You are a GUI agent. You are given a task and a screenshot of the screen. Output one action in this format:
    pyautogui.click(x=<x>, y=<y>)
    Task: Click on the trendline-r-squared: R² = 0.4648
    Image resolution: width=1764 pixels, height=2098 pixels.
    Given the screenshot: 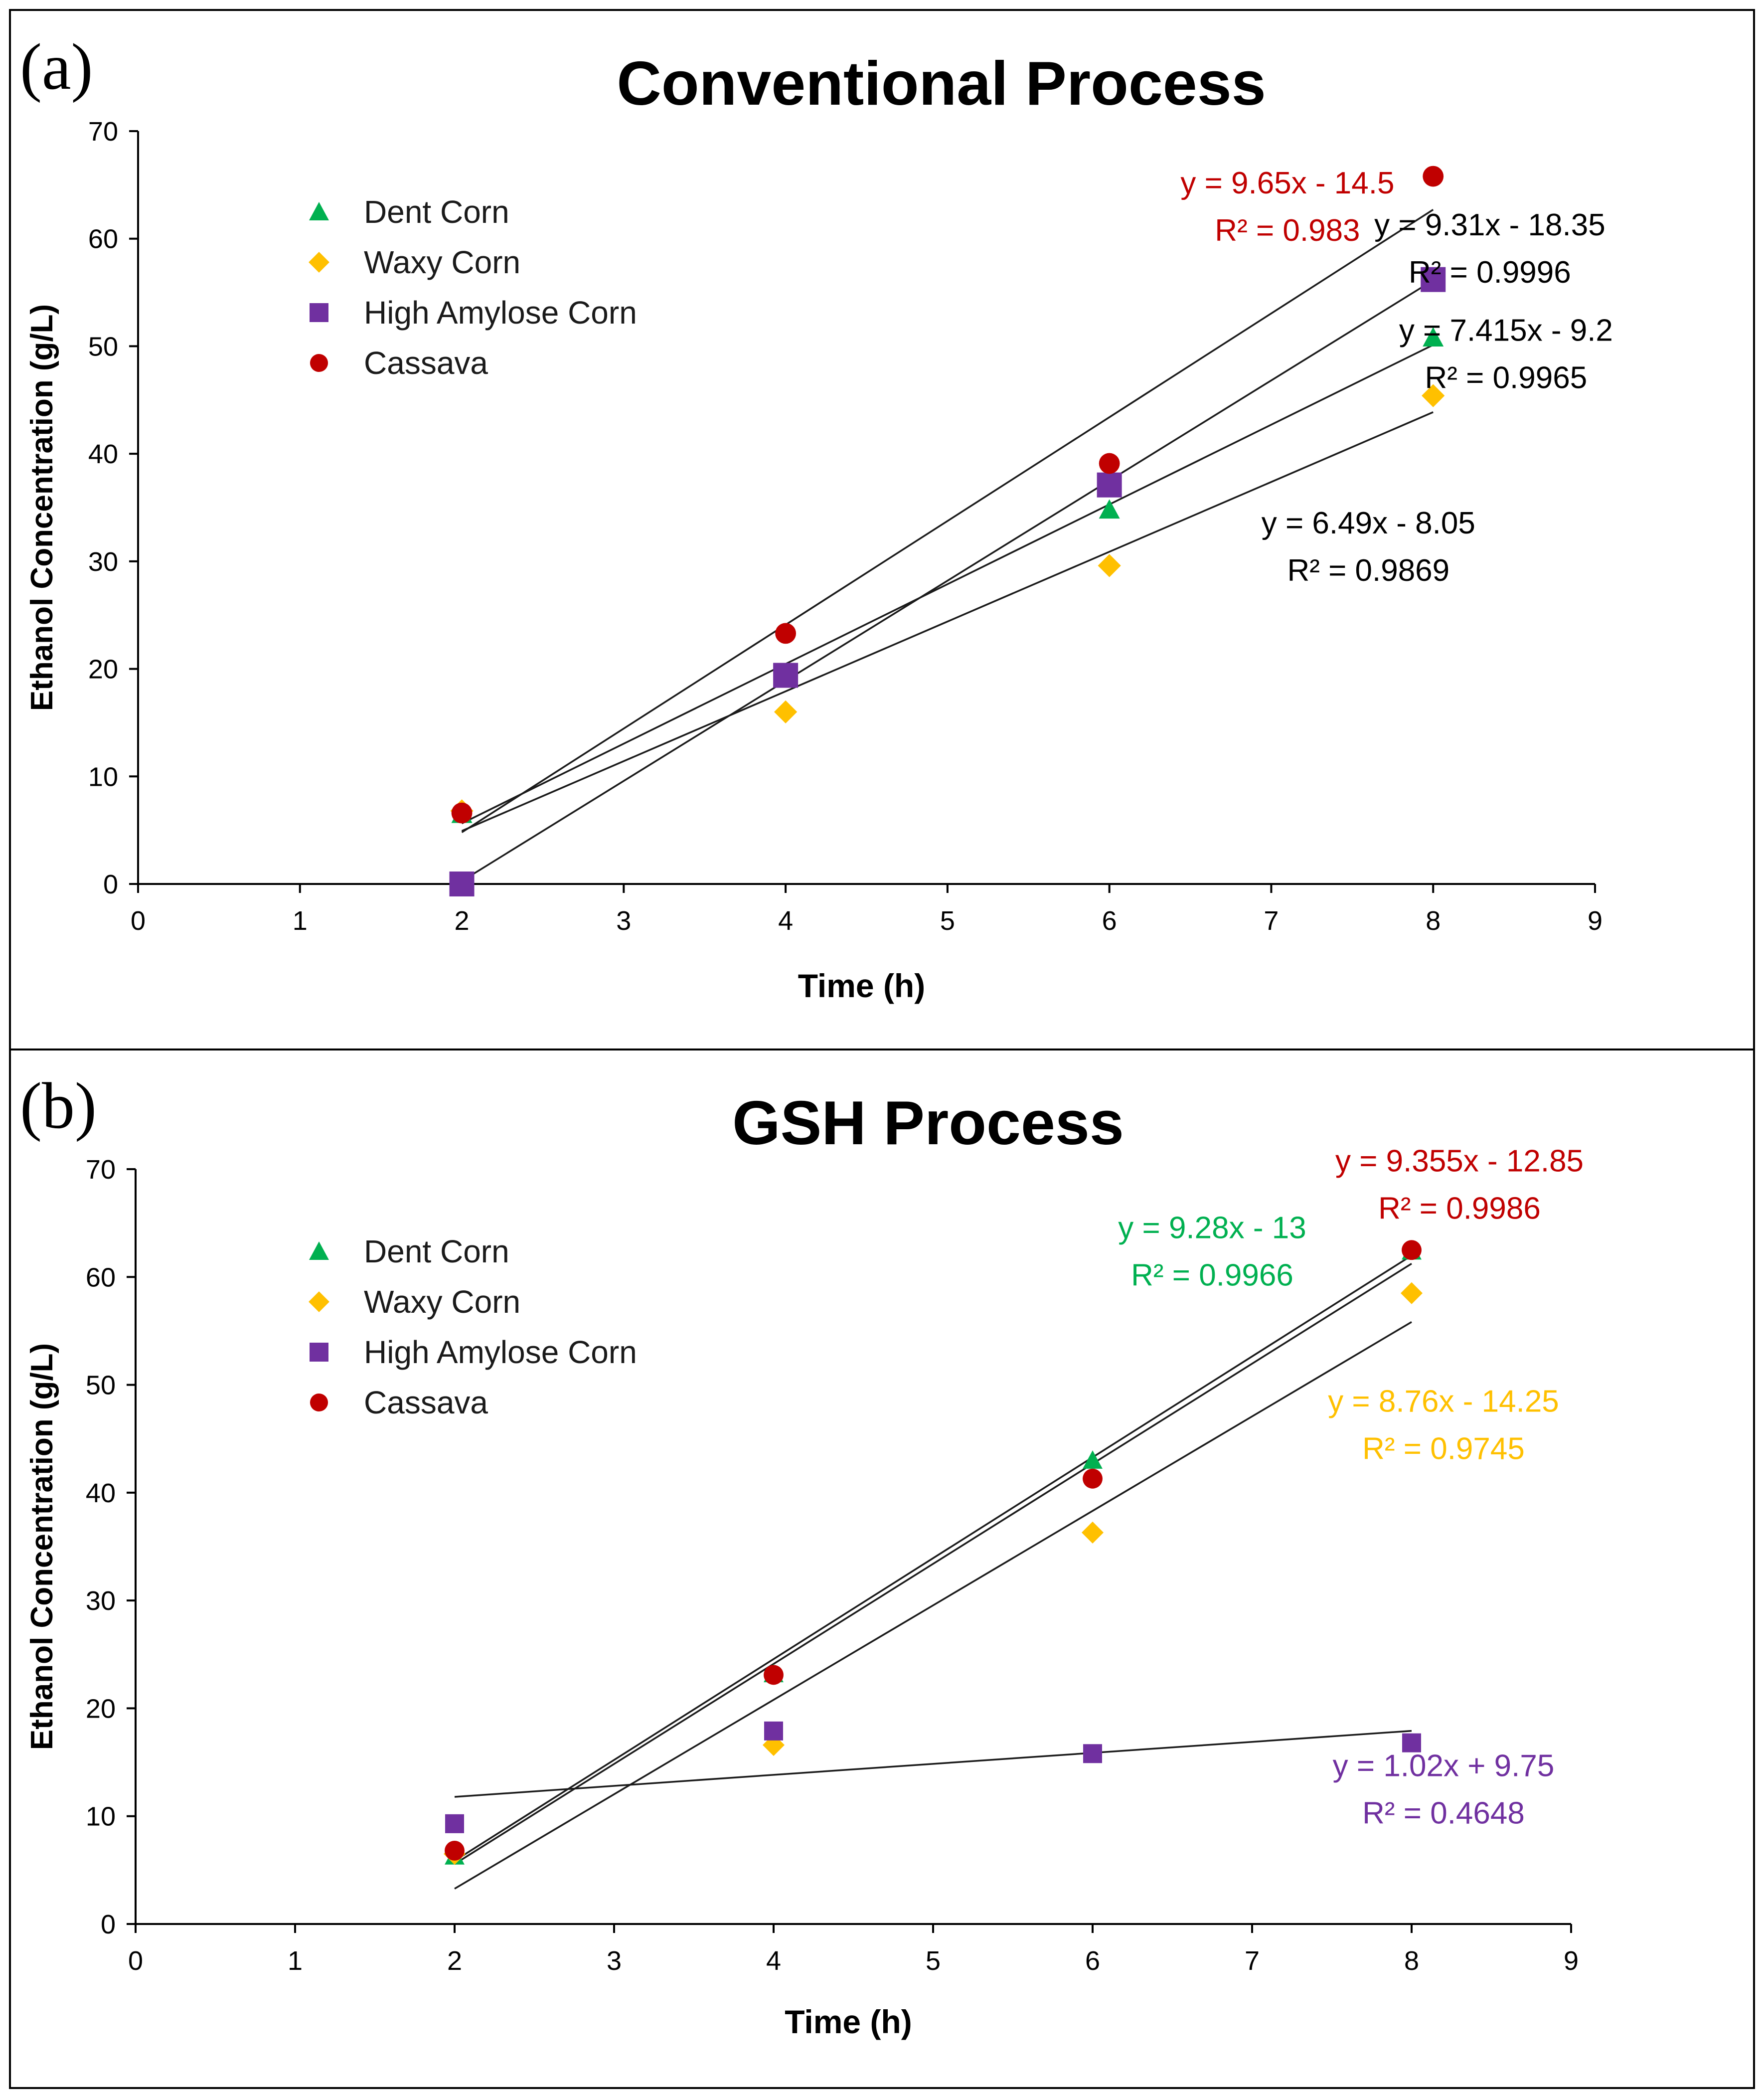 What is the action you would take?
    pyautogui.click(x=1443, y=1813)
    